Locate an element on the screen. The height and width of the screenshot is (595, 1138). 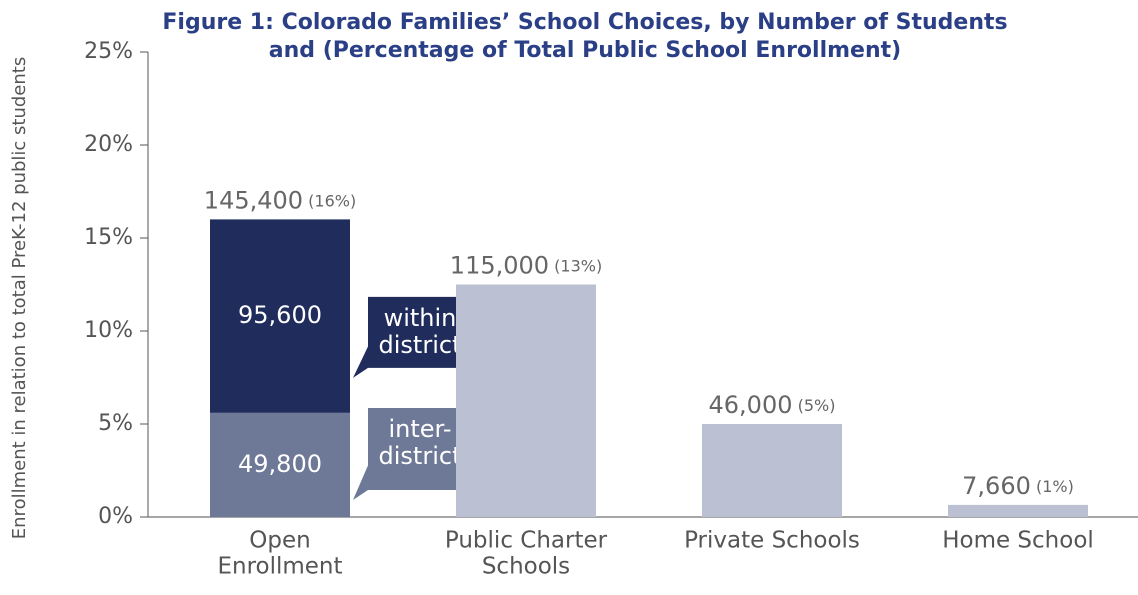
legend-label: inter- is located at coordinates (419, 429).